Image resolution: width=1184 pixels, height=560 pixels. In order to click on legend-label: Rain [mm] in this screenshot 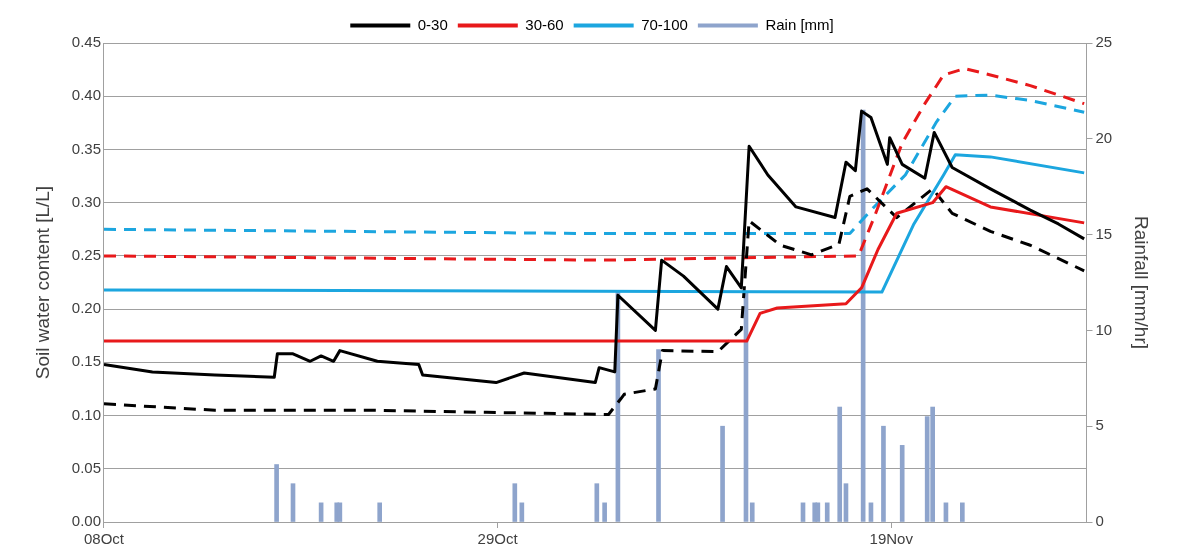, I will do `click(799, 24)`.